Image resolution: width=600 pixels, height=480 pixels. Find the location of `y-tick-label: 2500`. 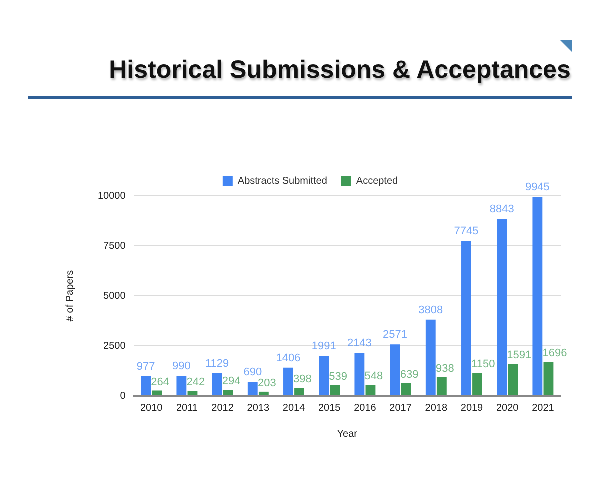

y-tick-label: 2500 is located at coordinates (115, 346).